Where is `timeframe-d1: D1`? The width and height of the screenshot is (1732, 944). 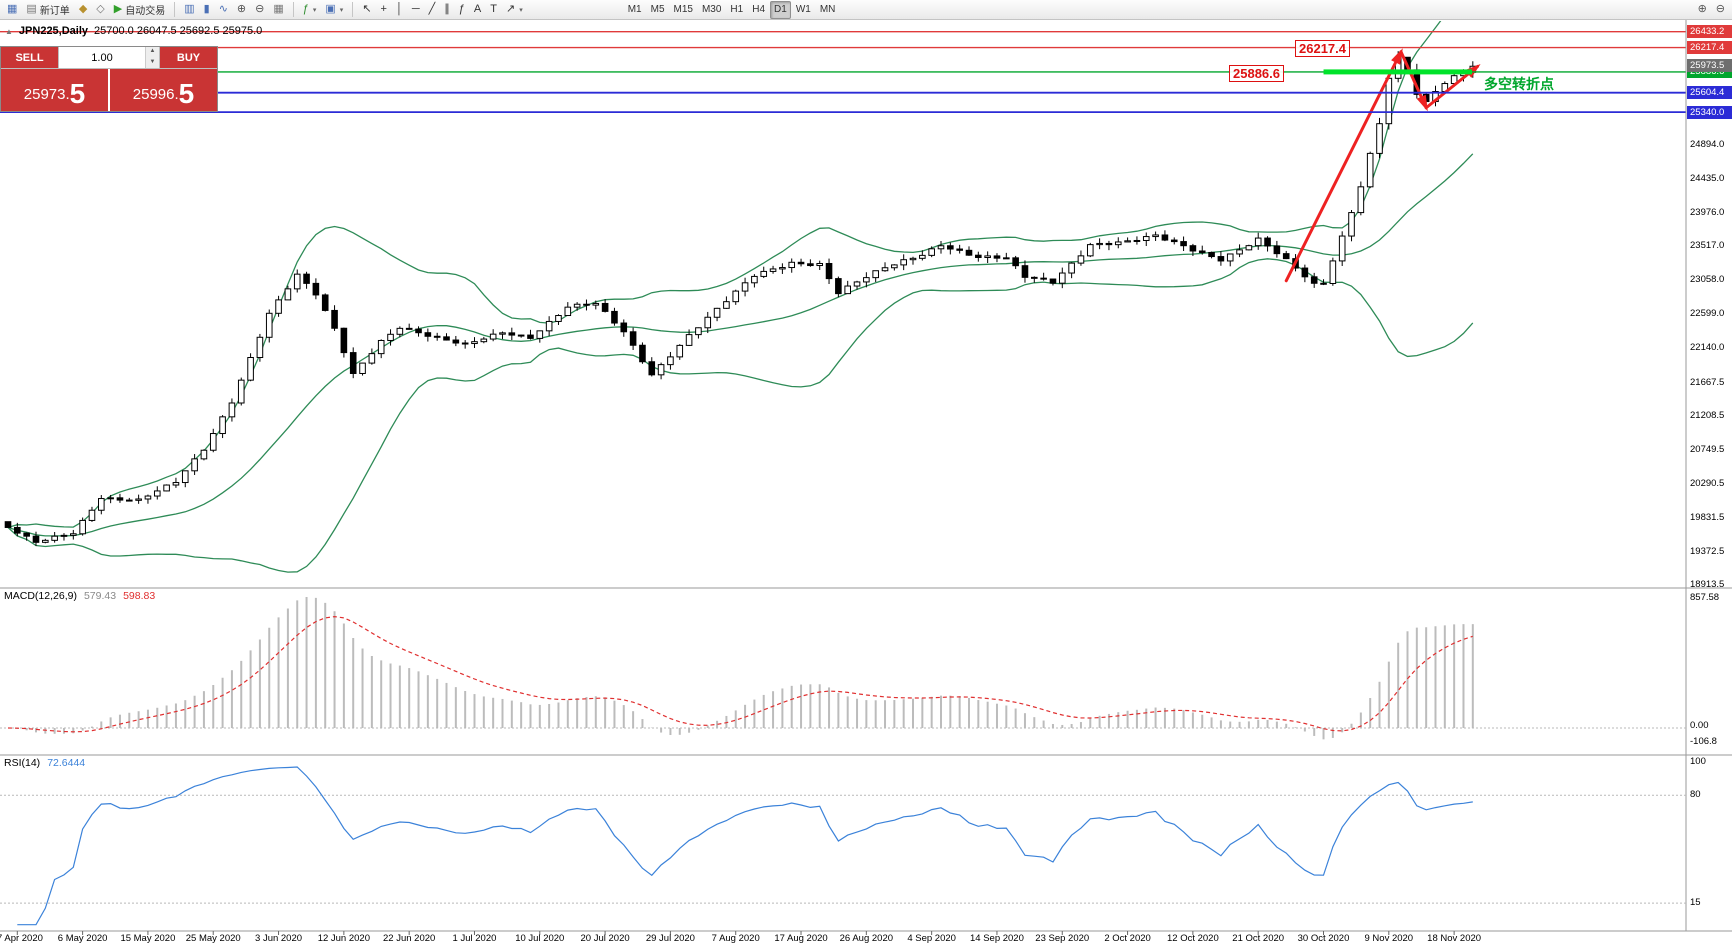 timeframe-d1: D1 is located at coordinates (780, 9).